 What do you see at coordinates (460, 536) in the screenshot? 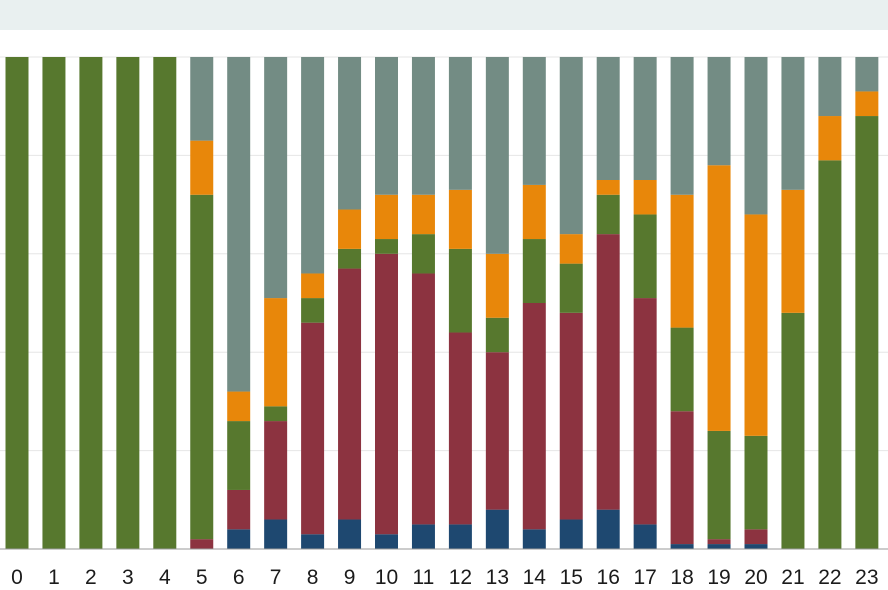
I see `bar-segment-12-s0` at bounding box center [460, 536].